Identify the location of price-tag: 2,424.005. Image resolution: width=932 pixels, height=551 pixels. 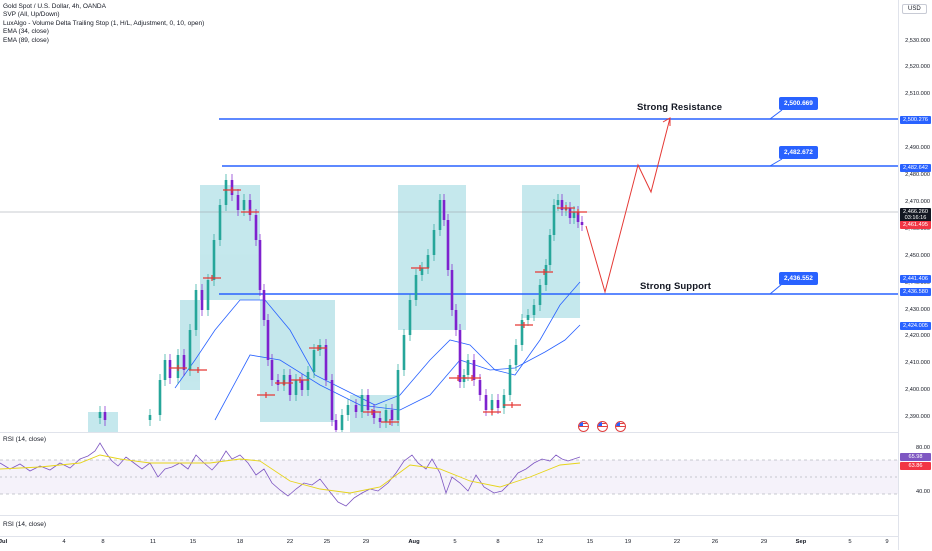
(915, 325).